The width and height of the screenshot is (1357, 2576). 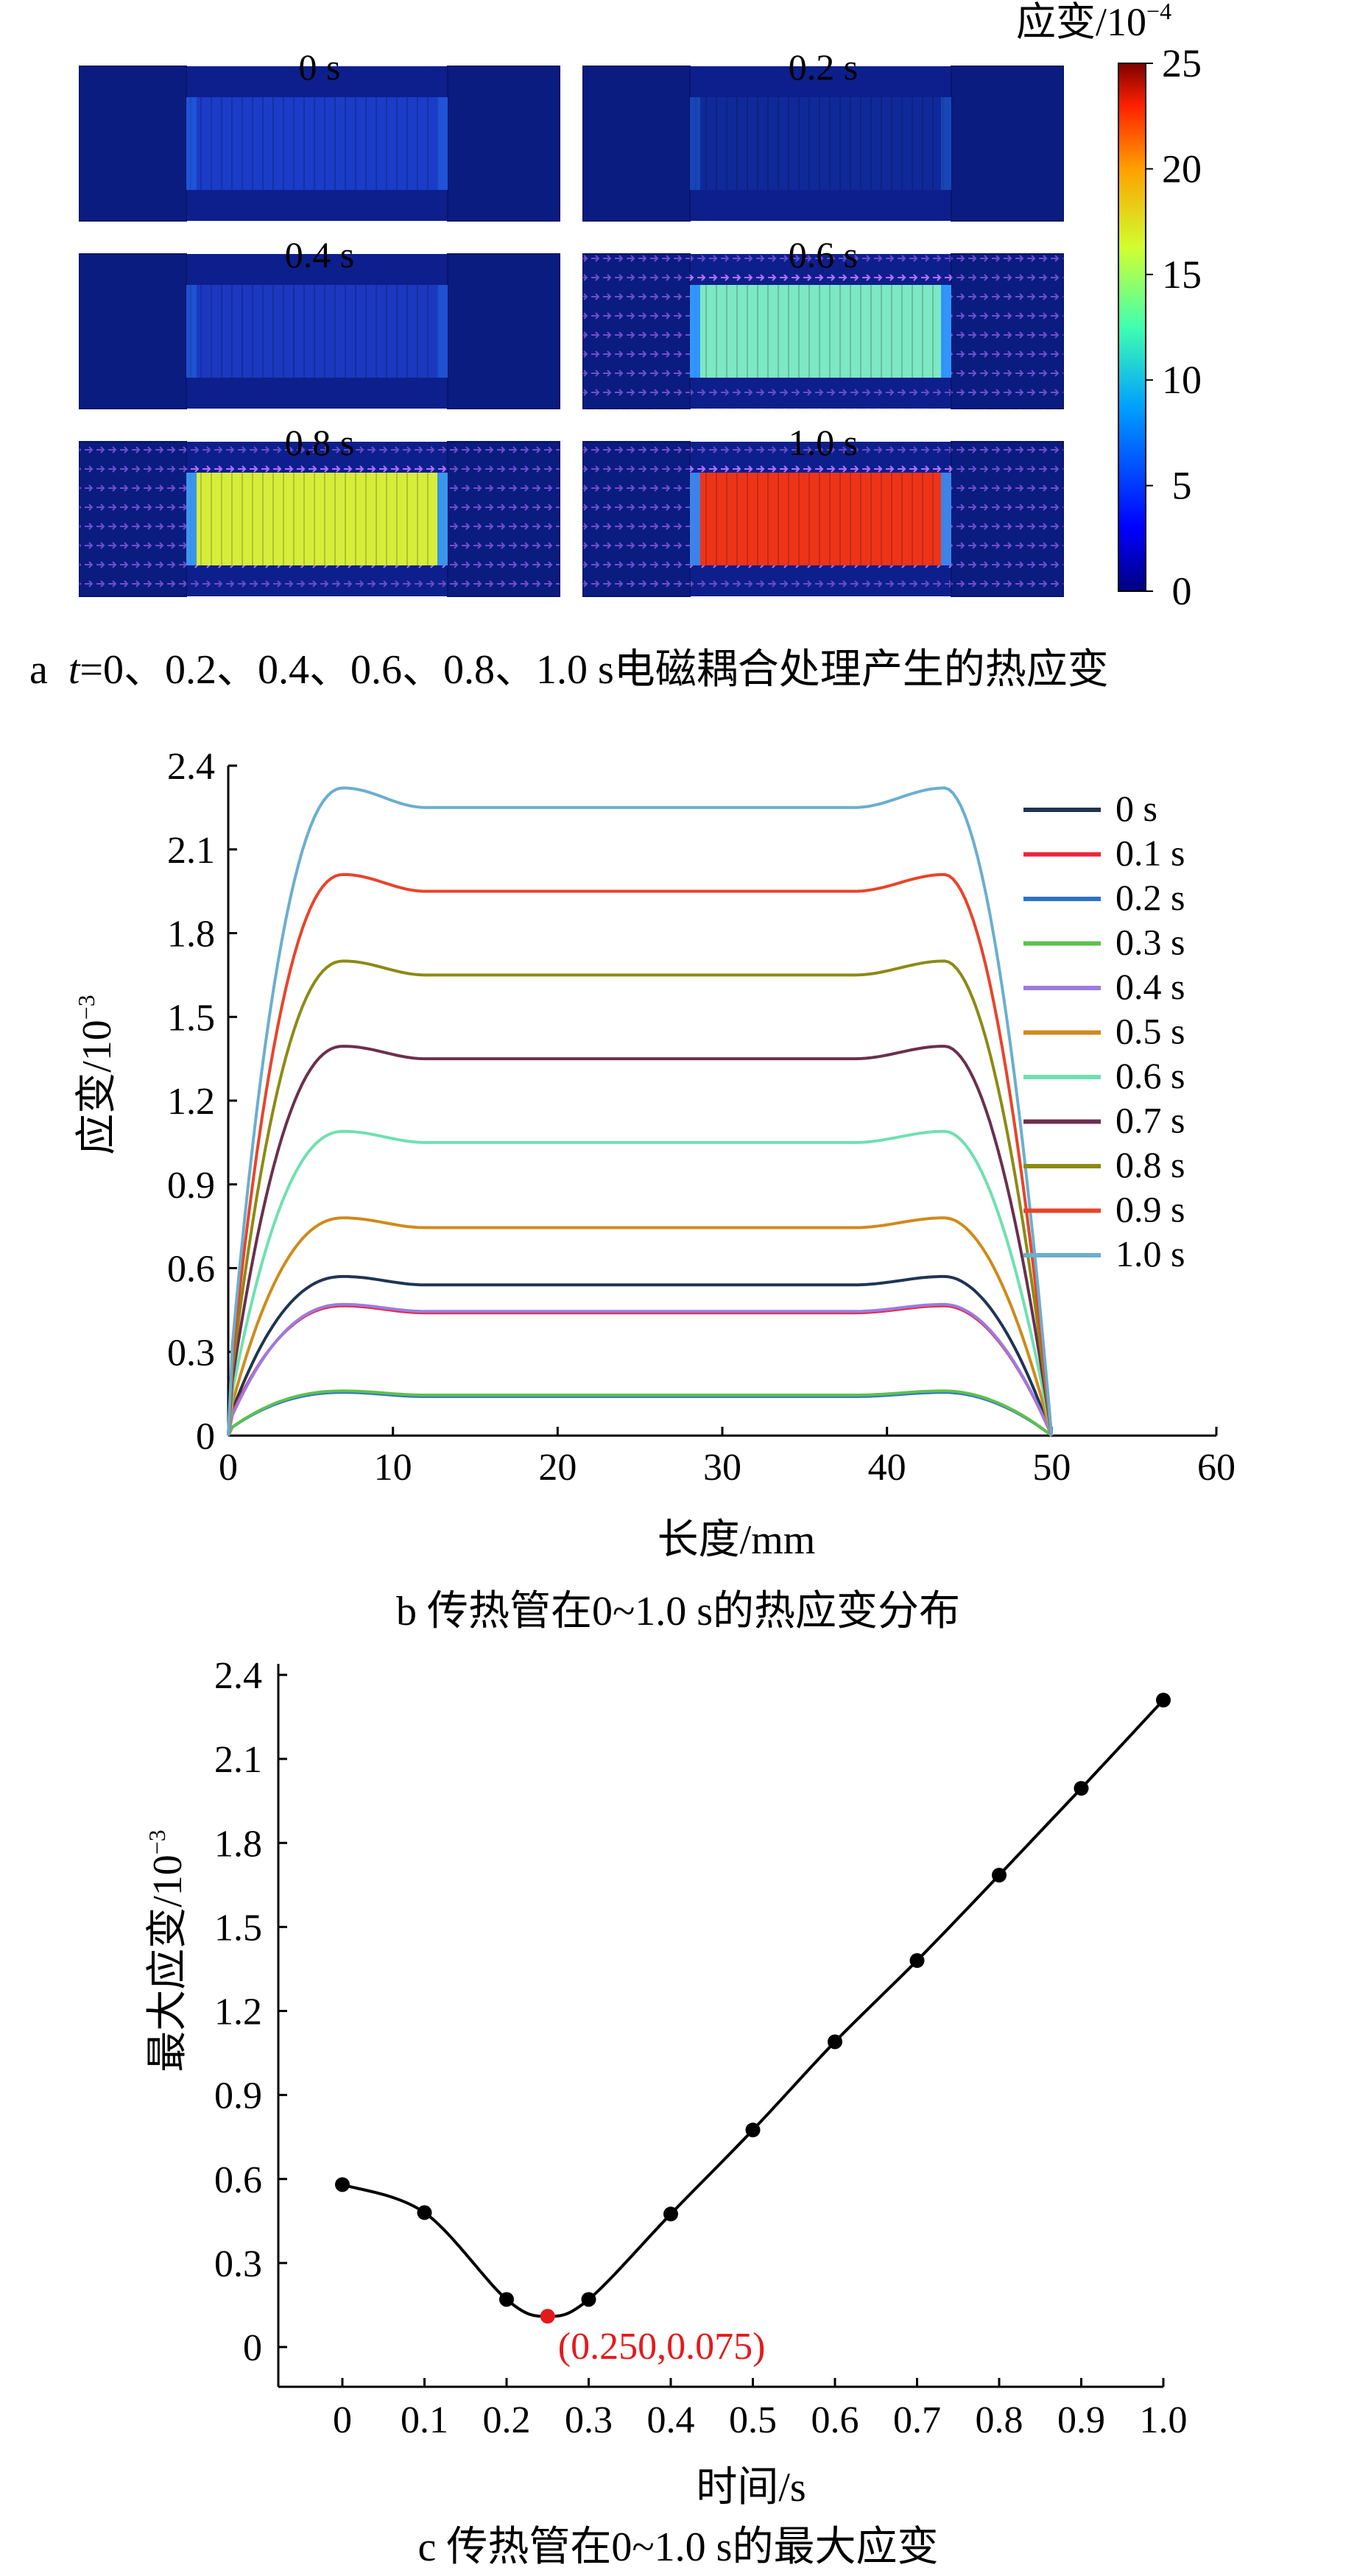 I want to click on panel-b-y-tick-label: 0.3, so click(x=191, y=1353).